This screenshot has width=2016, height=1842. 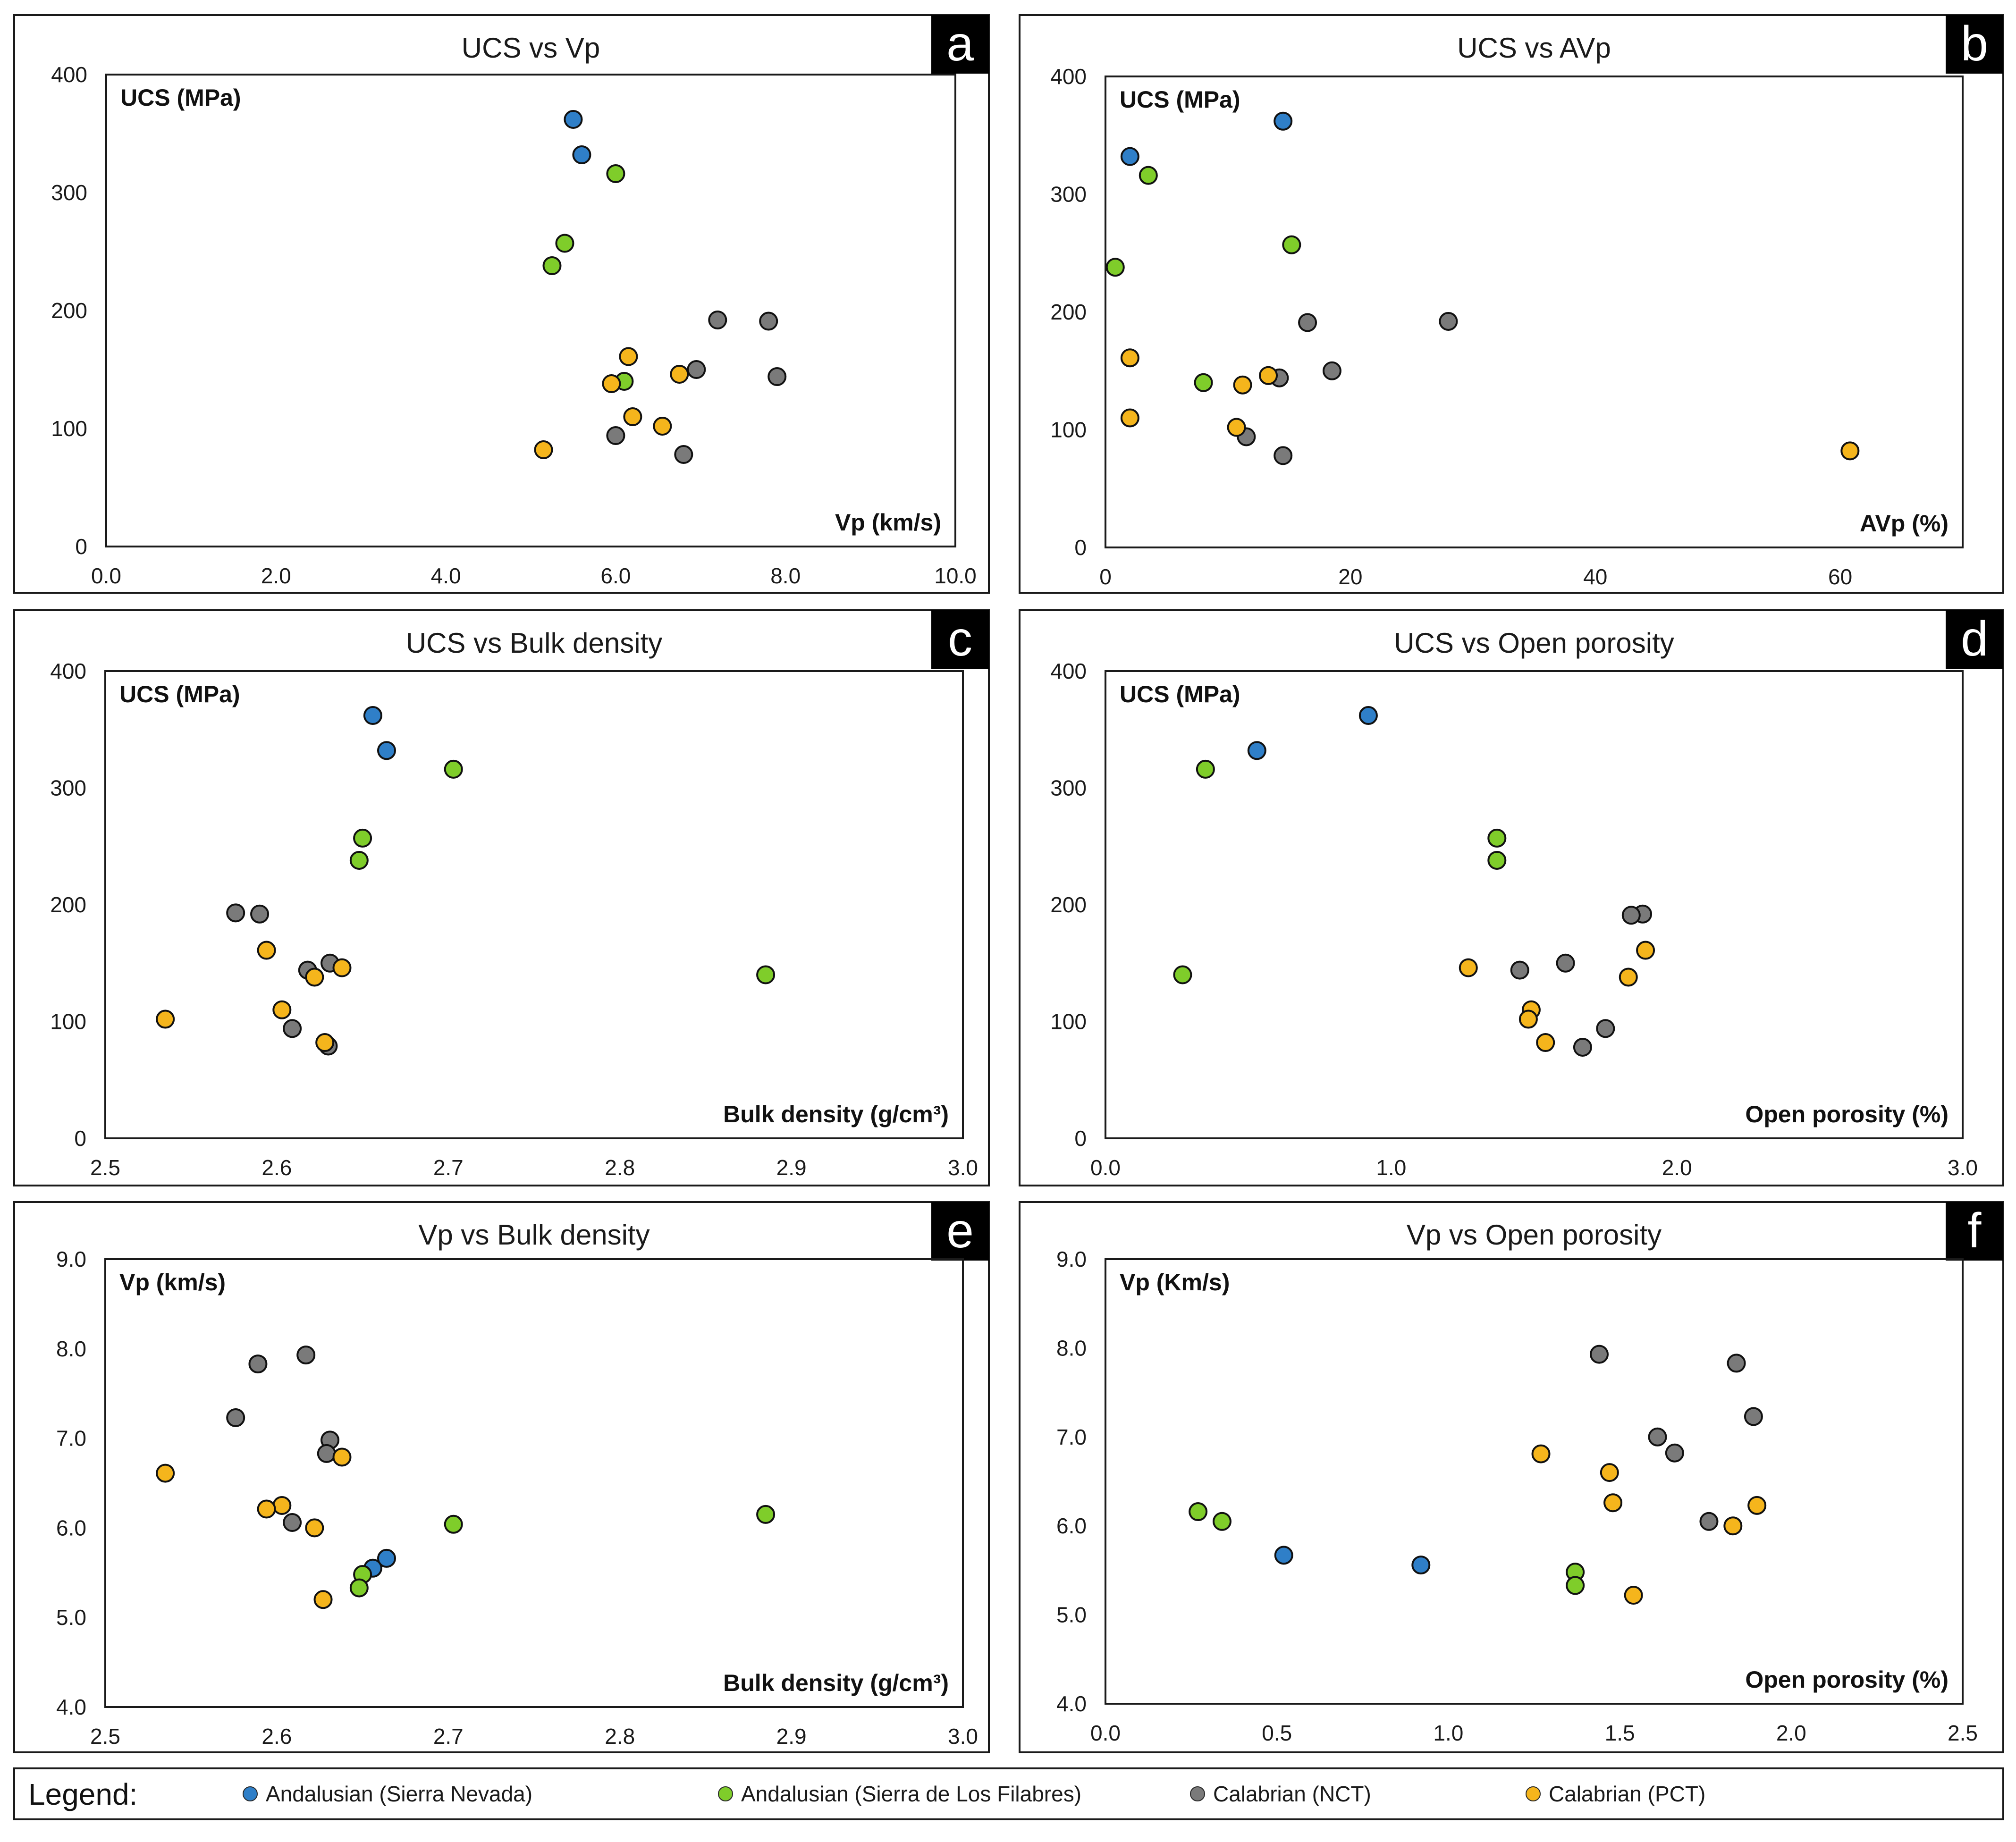 What do you see at coordinates (1847, 1679) in the screenshot?
I see `x-axis-label: Open porosity (%)` at bounding box center [1847, 1679].